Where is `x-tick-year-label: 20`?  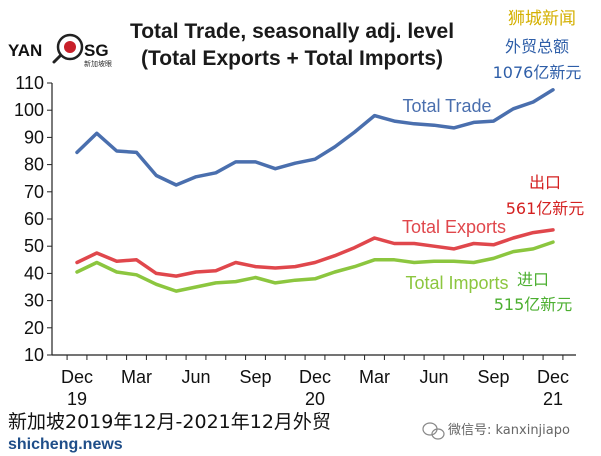 x-tick-year-label: 20 is located at coordinates (315, 399).